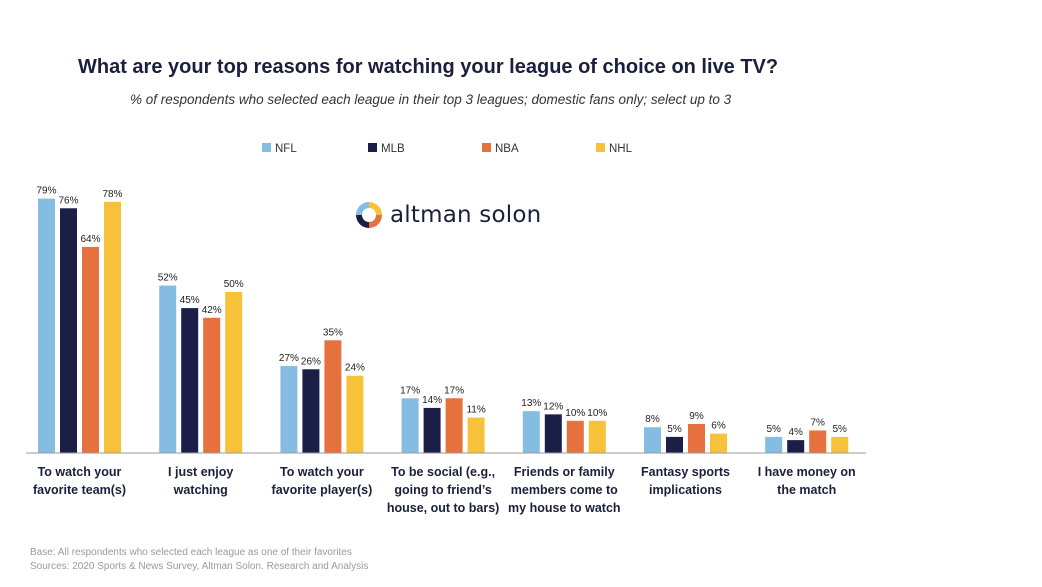 The height and width of the screenshot is (587, 1042). What do you see at coordinates (212, 310) in the screenshot?
I see `data-label: 42%` at bounding box center [212, 310].